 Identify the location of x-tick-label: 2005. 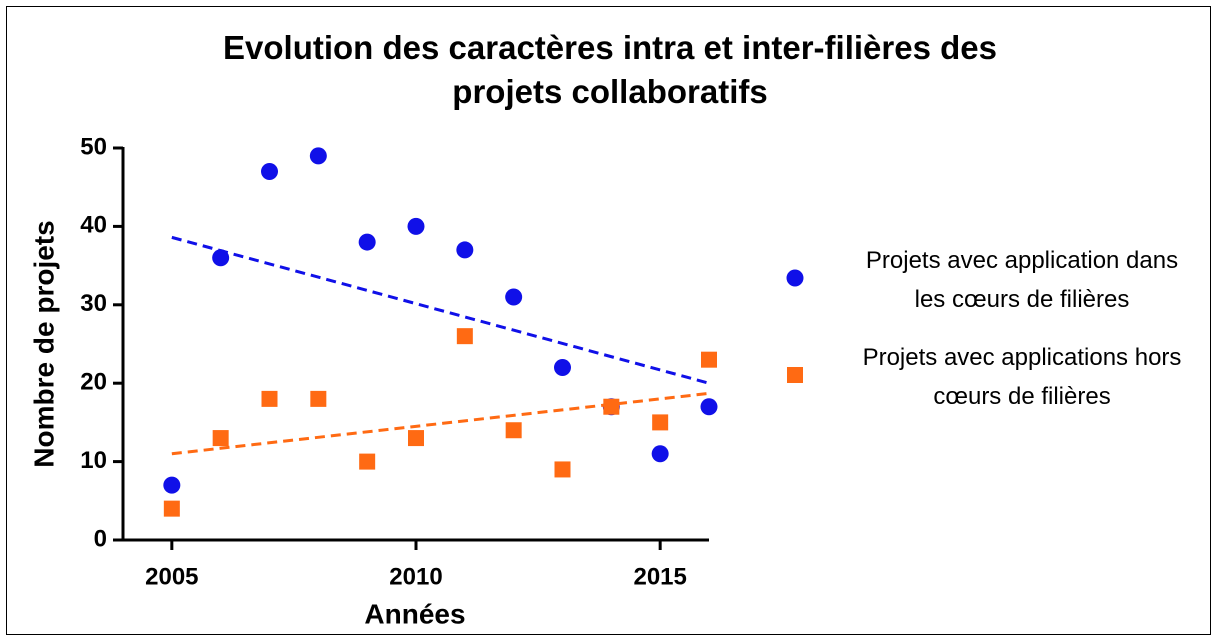
(171, 576).